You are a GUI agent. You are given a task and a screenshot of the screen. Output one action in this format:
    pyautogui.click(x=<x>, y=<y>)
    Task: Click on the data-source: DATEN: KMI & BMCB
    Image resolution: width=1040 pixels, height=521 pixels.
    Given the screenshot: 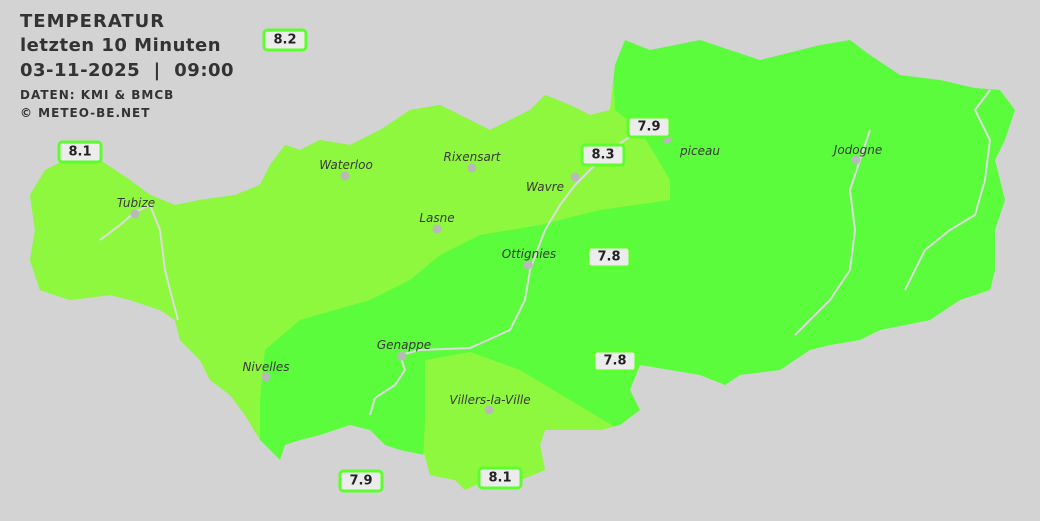 What is the action you would take?
    pyautogui.click(x=97, y=95)
    